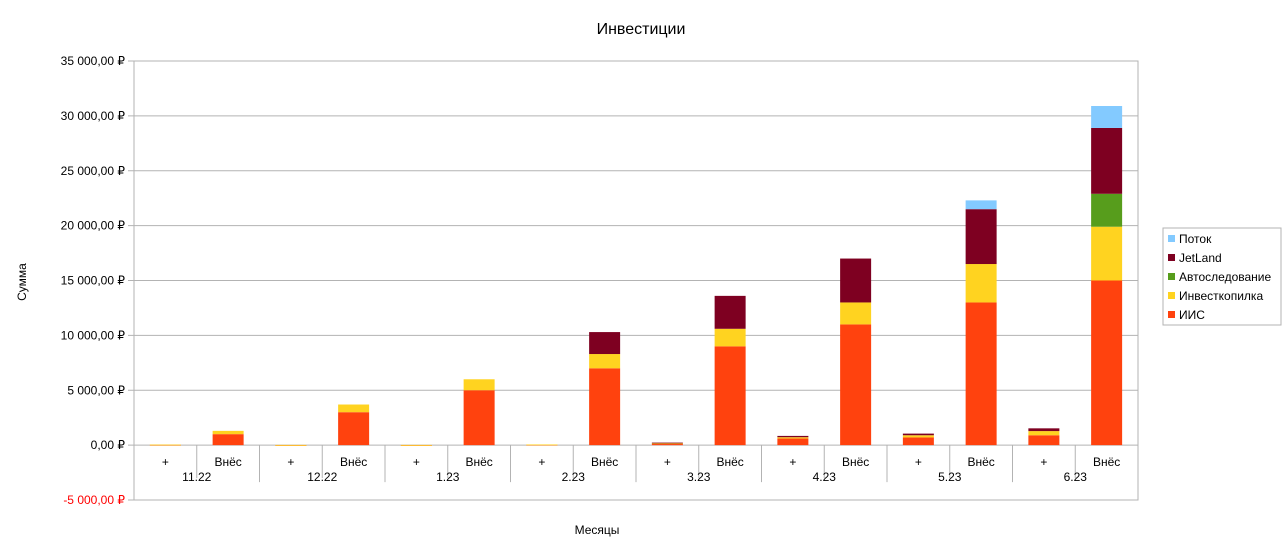 This screenshot has height=542, width=1284. I want to click on y-tick-label: -5 000,00 ₽, so click(94, 500).